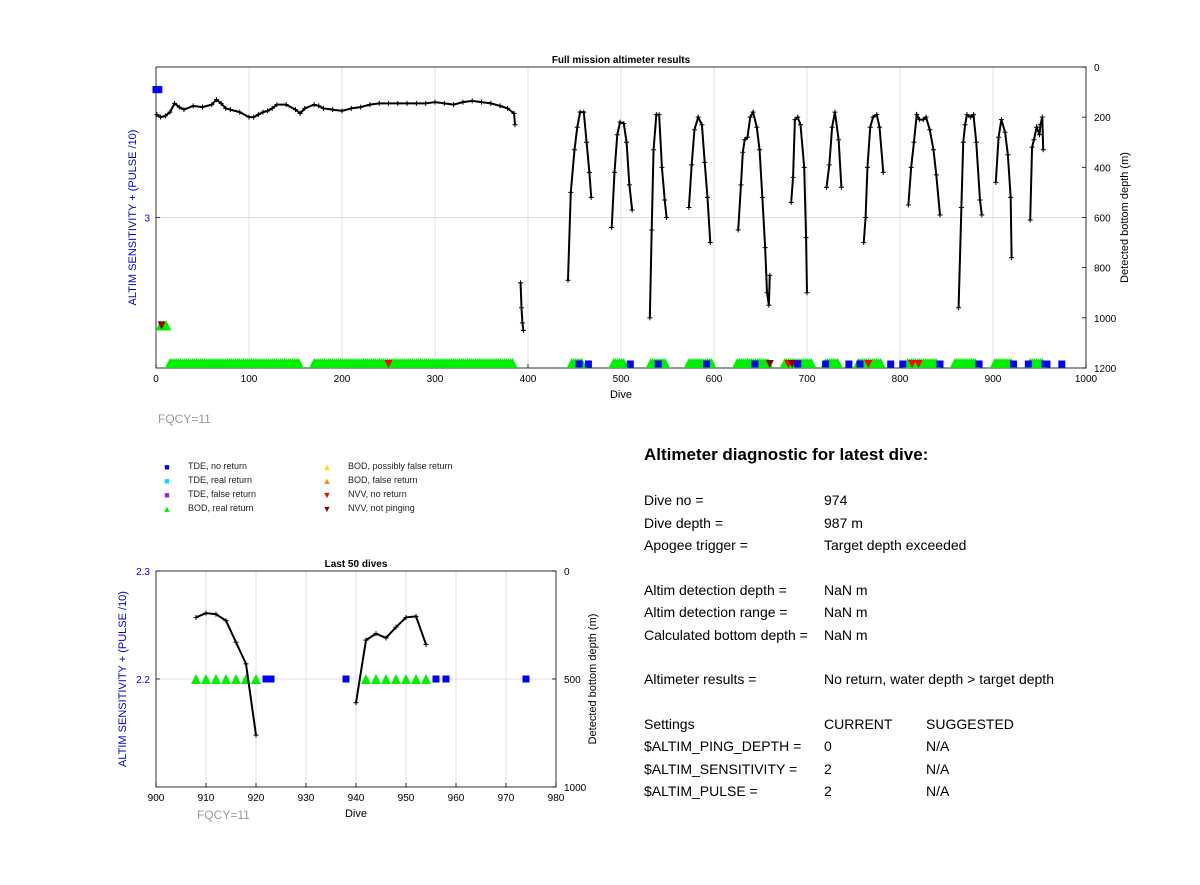 This screenshot has height=885, width=1200. Describe the element at coordinates (683, 522) in the screenshot. I see `dive-depth-label: Dive depth =` at that location.